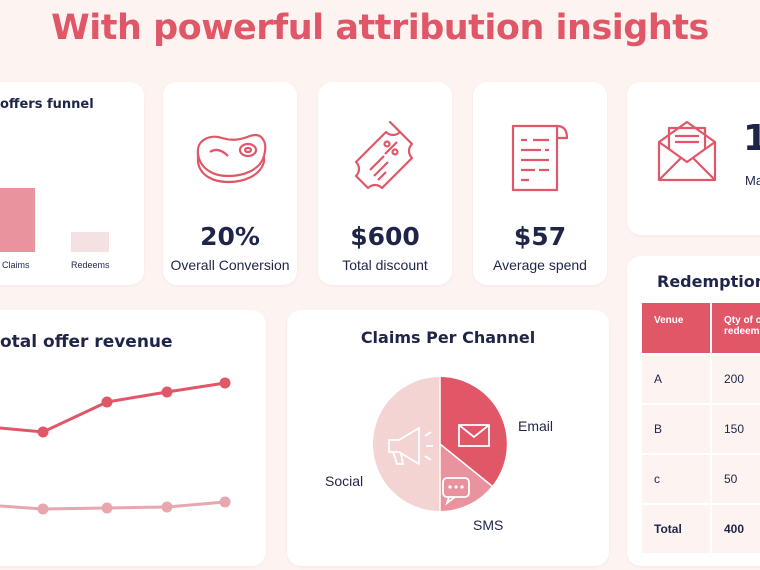 The height and width of the screenshot is (570, 760). I want to click on stat-card-average-spend: $57 Average spend, so click(540, 183).